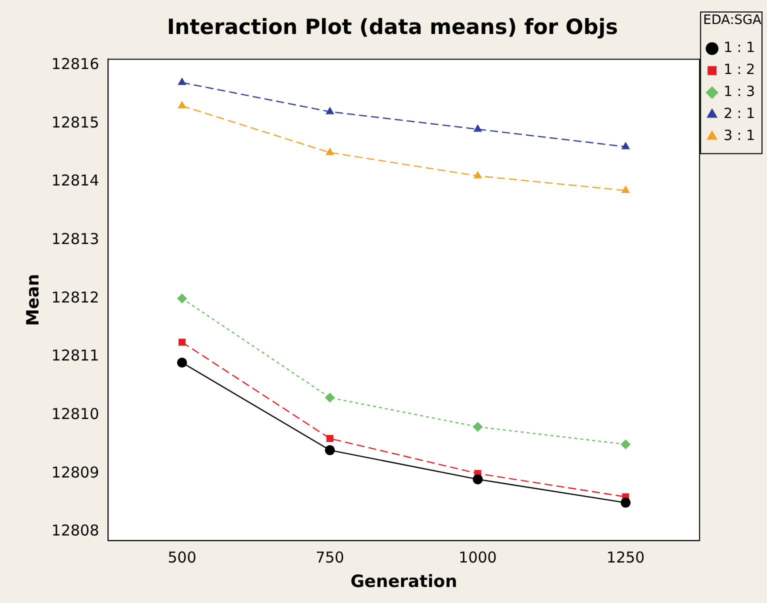 The width and height of the screenshot is (767, 603). What do you see at coordinates (182, 557) in the screenshot?
I see `x-tick-label: 500` at bounding box center [182, 557].